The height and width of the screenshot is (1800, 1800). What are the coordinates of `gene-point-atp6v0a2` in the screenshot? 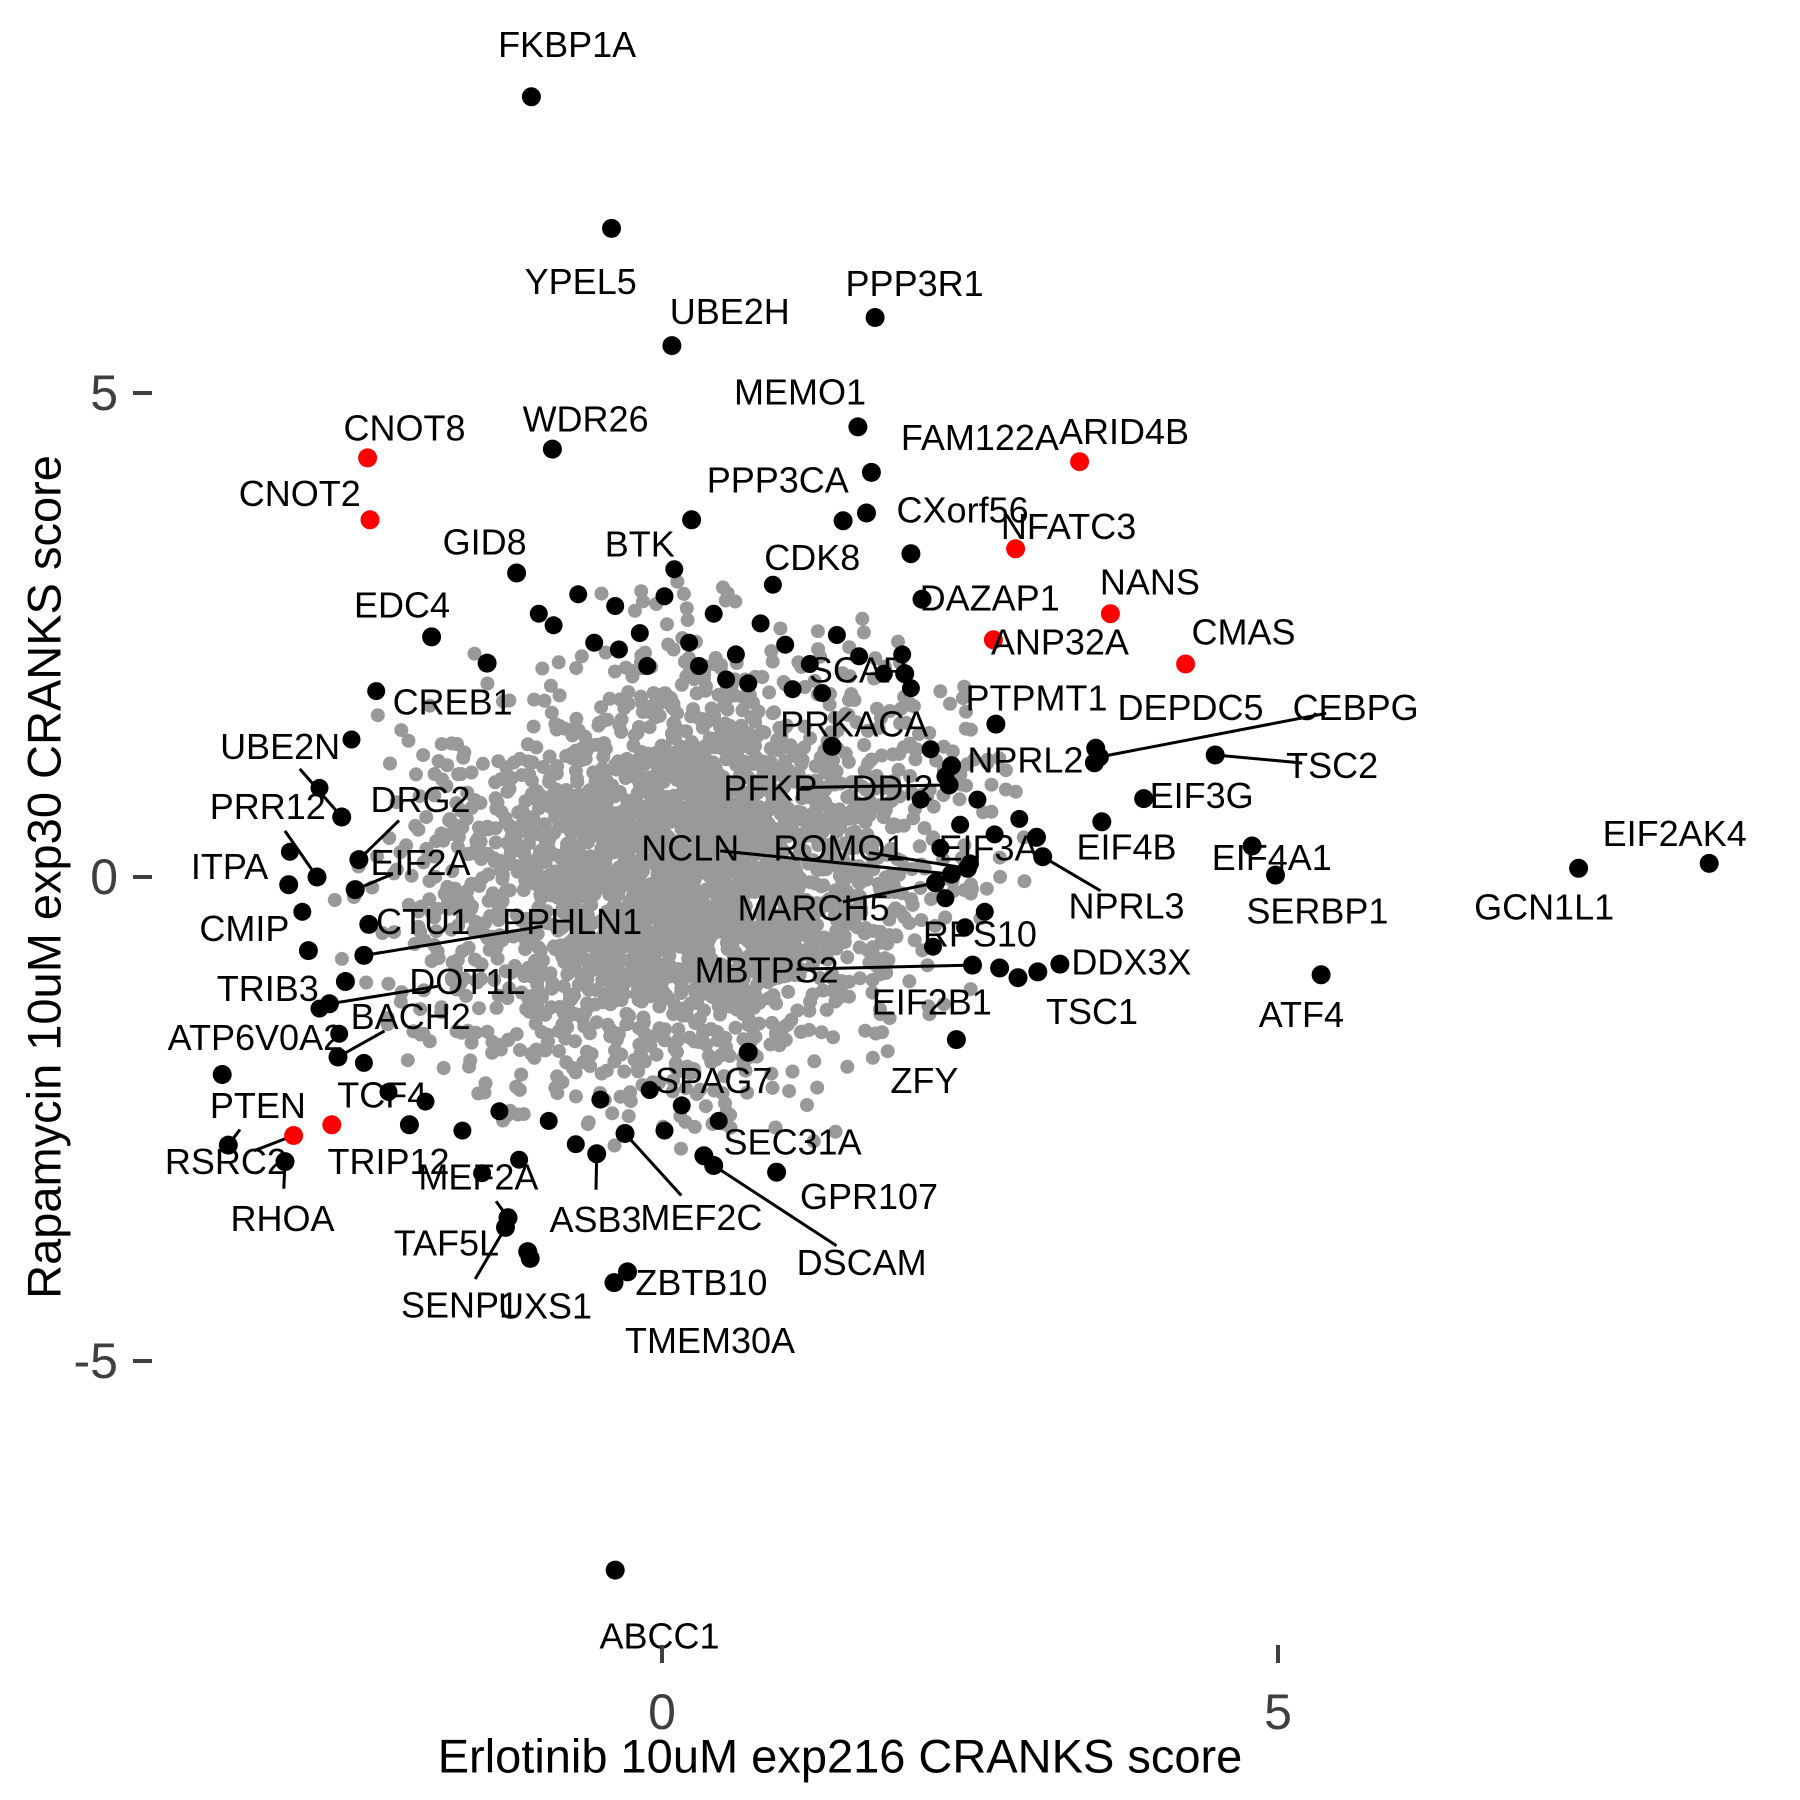 It's located at (222, 1074).